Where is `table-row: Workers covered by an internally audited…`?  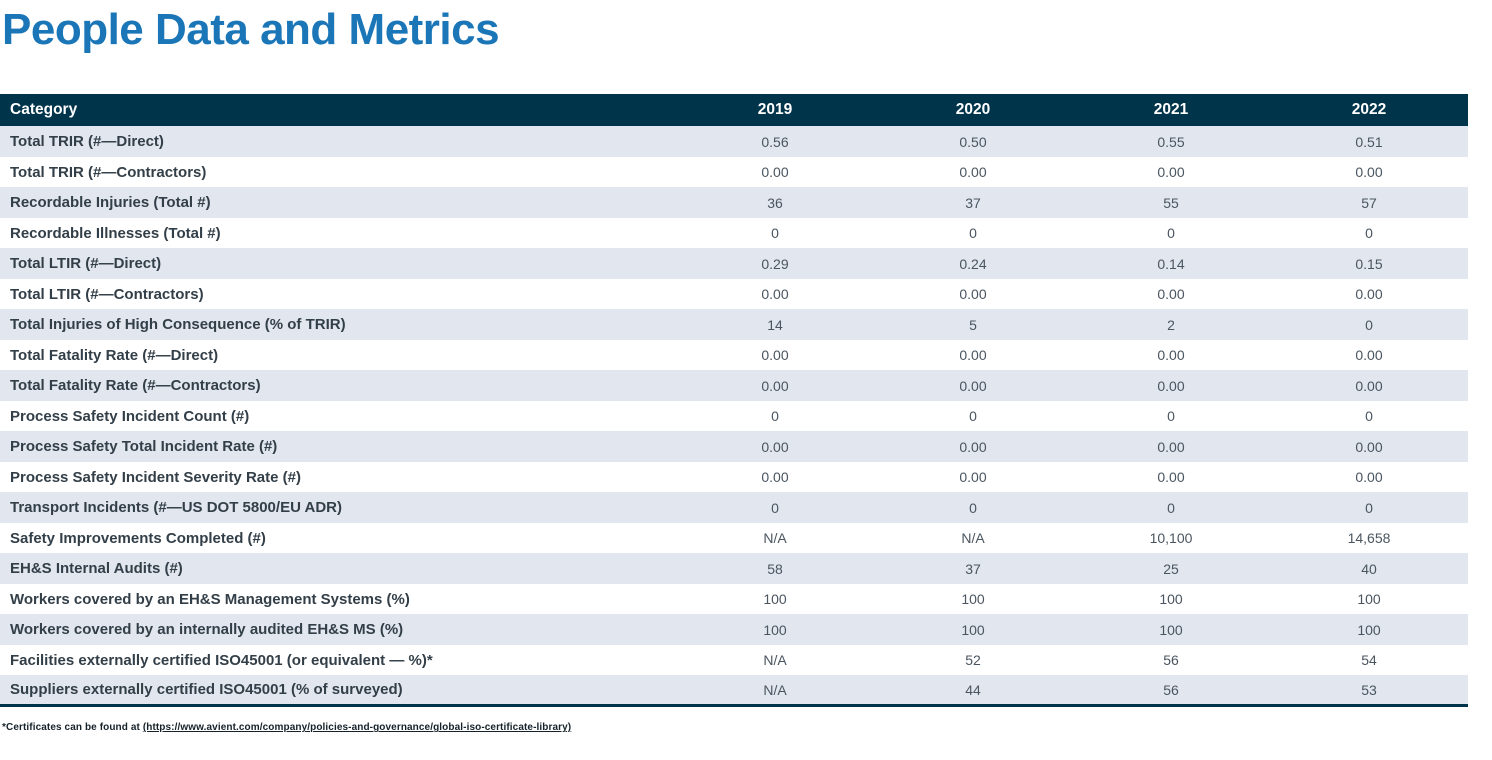 table-row: Workers covered by an internally audited… is located at coordinates (734, 629).